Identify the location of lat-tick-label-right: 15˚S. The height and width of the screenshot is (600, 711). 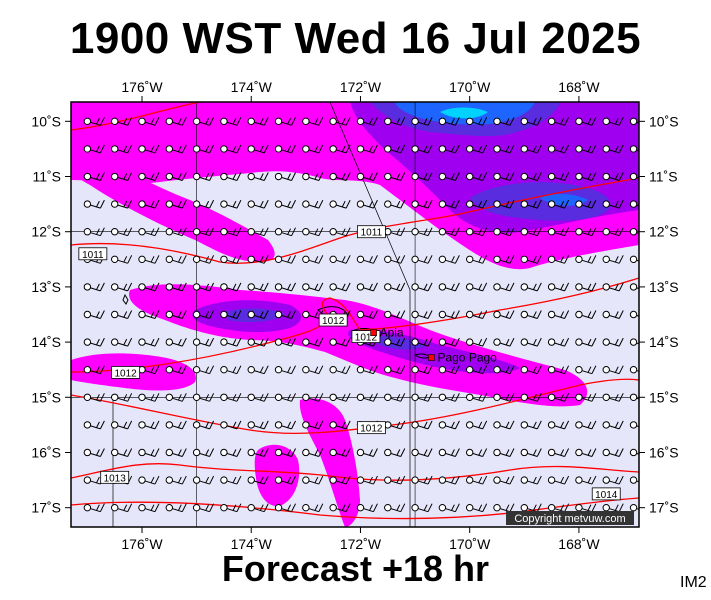
(664, 397).